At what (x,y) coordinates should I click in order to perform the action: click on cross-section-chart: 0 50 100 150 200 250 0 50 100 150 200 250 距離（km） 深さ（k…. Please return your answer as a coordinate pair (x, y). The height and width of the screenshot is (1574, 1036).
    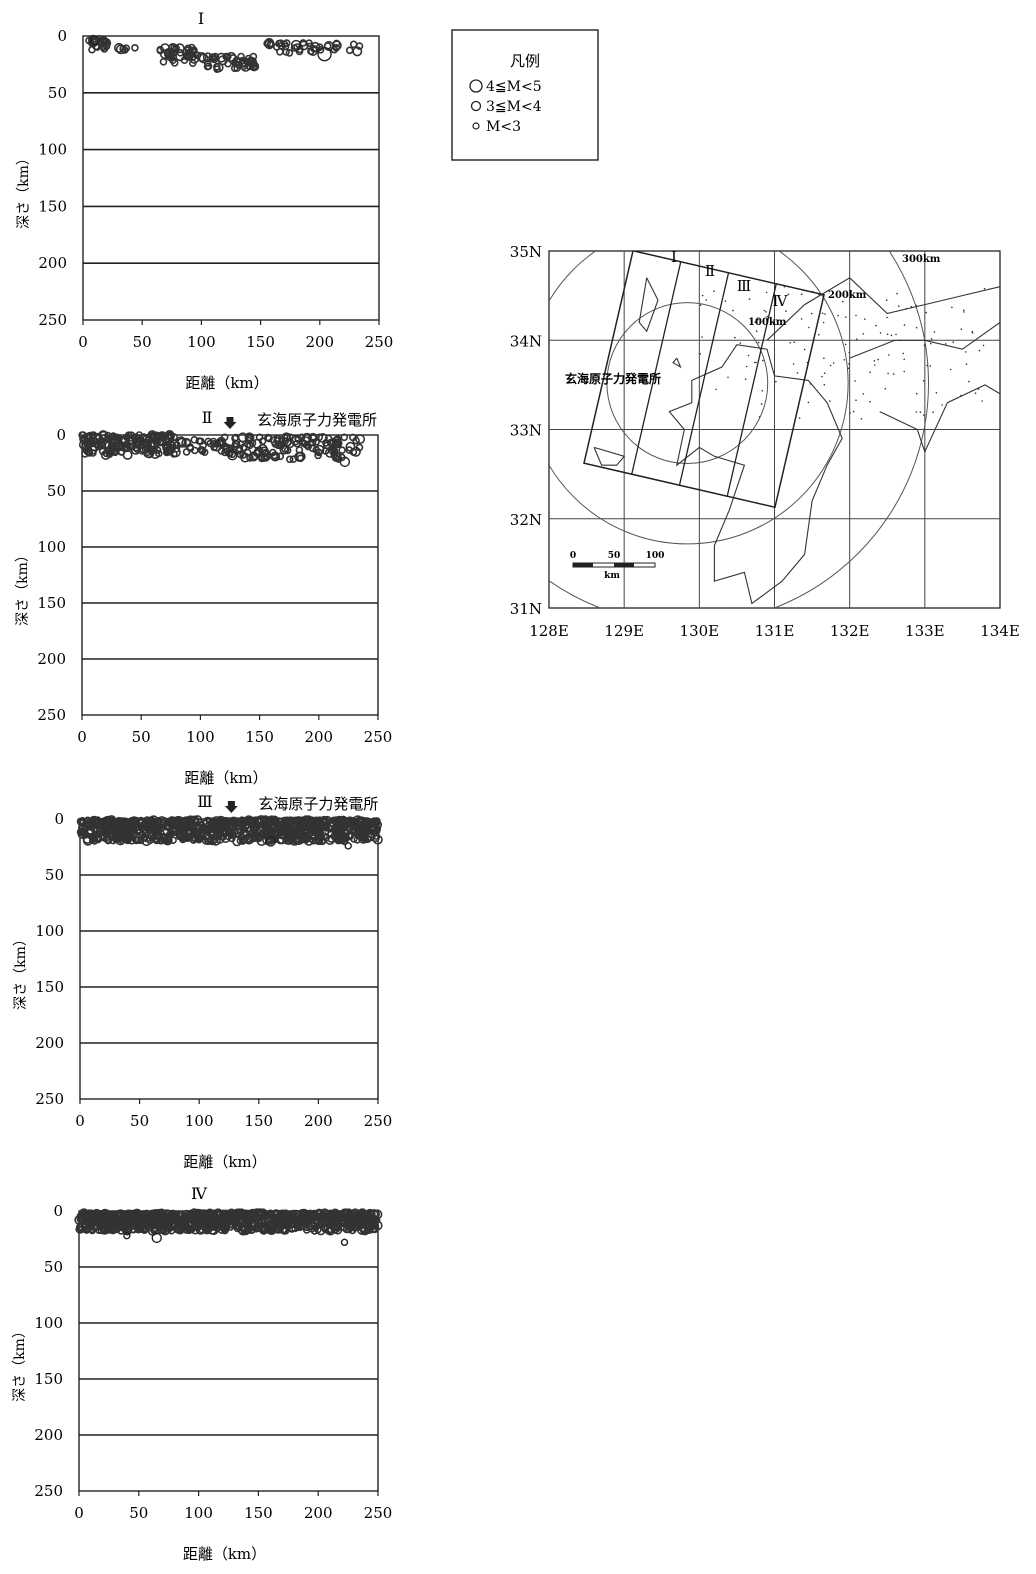
    Looking at the image, I should click on (204, 200).